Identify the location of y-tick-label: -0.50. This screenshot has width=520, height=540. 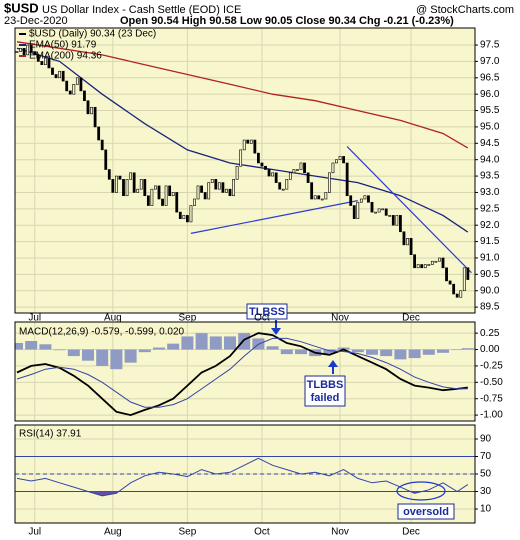
(491, 382).